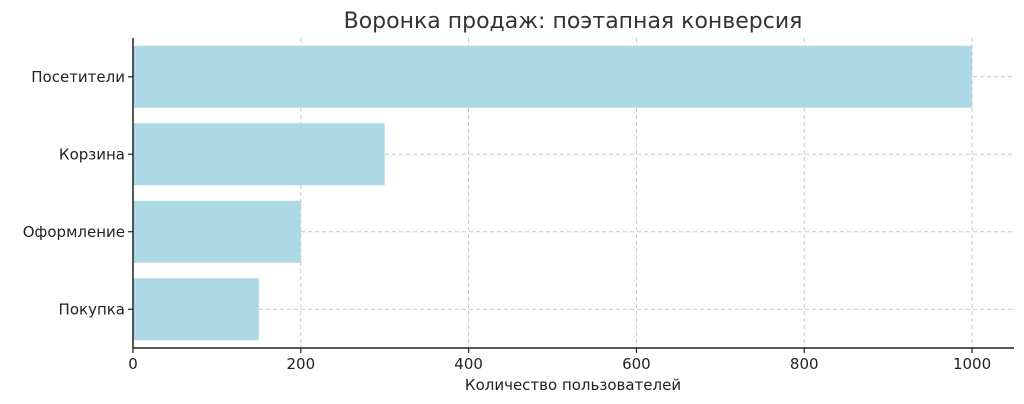  What do you see at coordinates (133, 364) in the screenshot?
I see `x-tick-label: 0` at bounding box center [133, 364].